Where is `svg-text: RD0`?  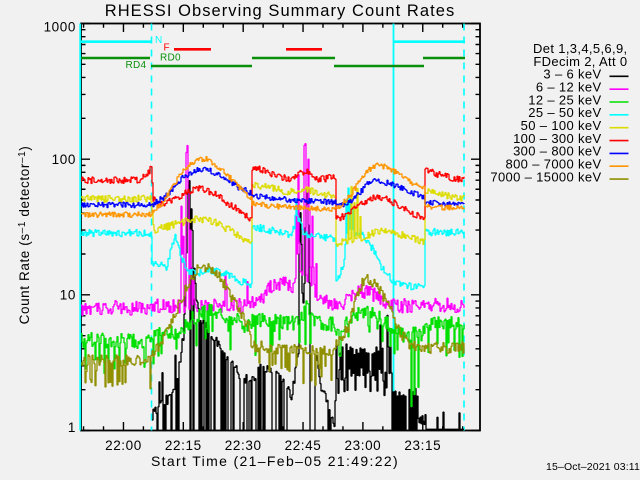 svg-text: RD0 is located at coordinates (170, 57).